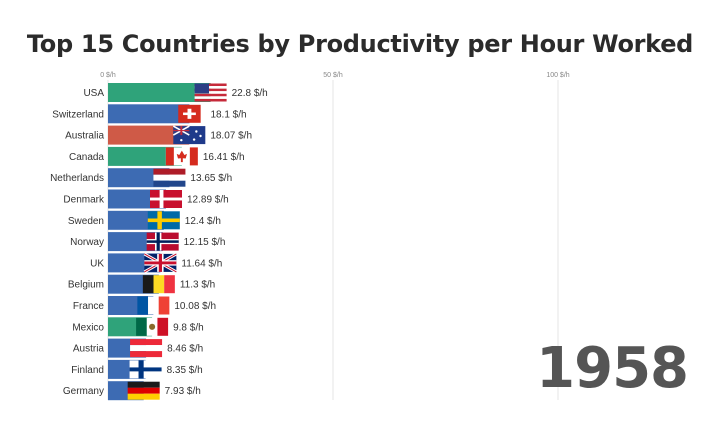 This screenshot has width=720, height=434. Describe the element at coordinates (205, 242) in the screenshot. I see `value-label: 12.15 $/h` at that location.